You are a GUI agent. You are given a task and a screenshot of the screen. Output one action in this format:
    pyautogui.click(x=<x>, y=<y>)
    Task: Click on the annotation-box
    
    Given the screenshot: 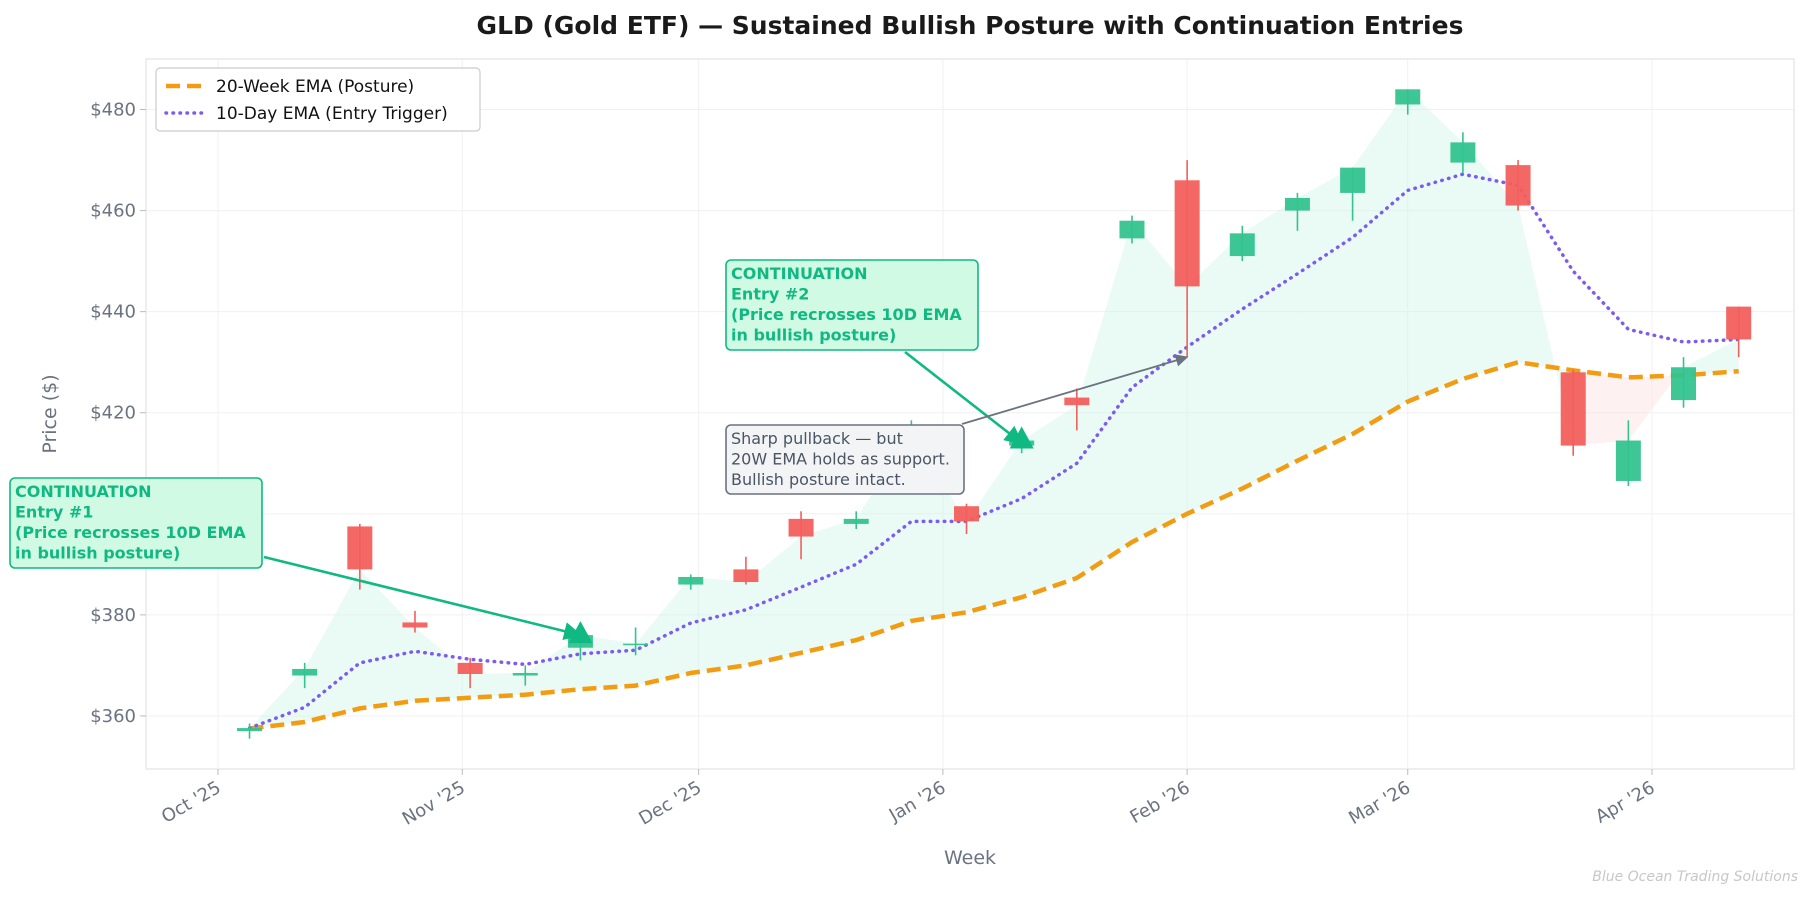 What is the action you would take?
    pyautogui.click(x=852, y=305)
    